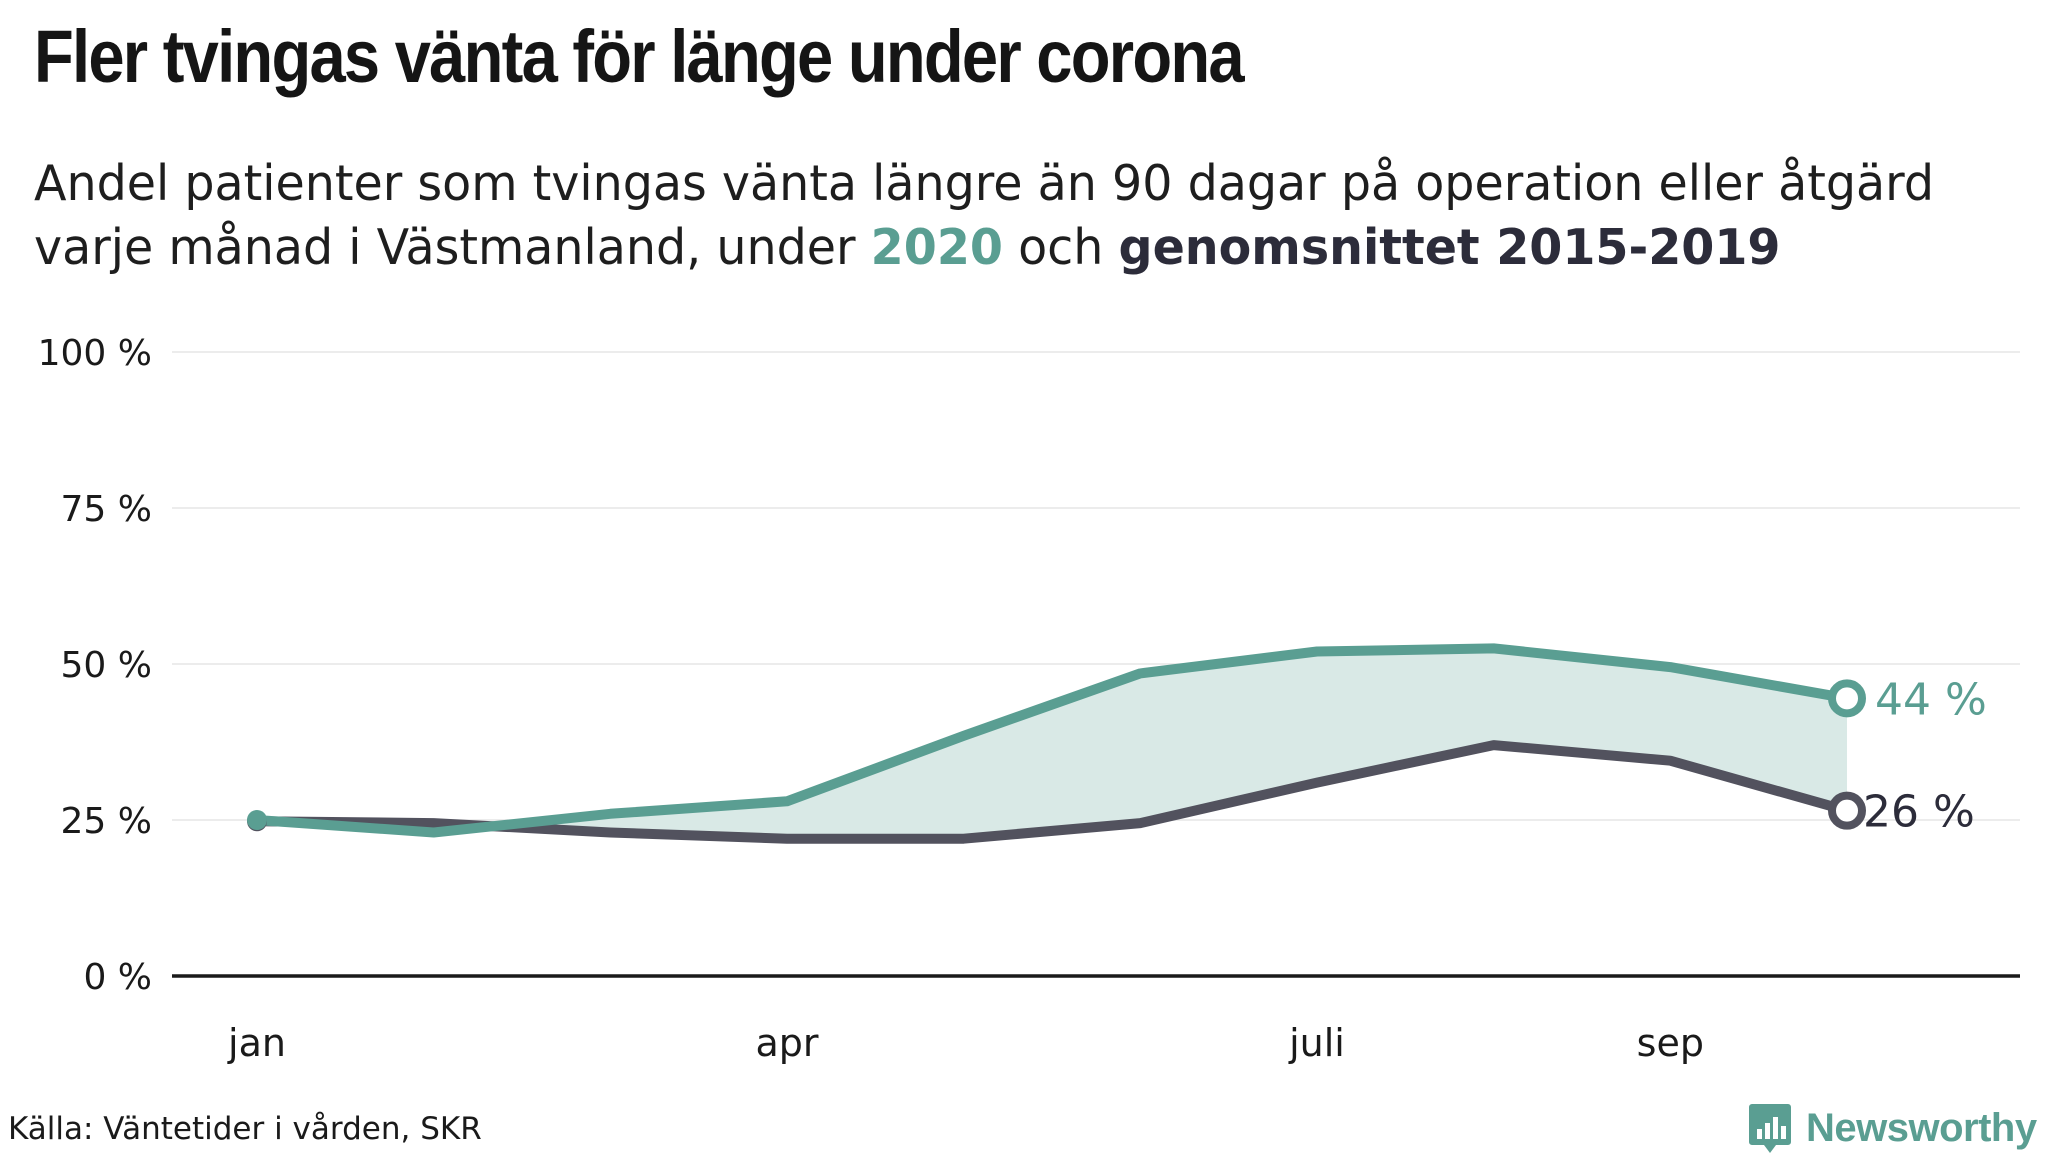 The image size is (2048, 1156). What do you see at coordinates (245, 1129) in the screenshot?
I see `source-note: Källa: Väntetider i vården, SKR` at bounding box center [245, 1129].